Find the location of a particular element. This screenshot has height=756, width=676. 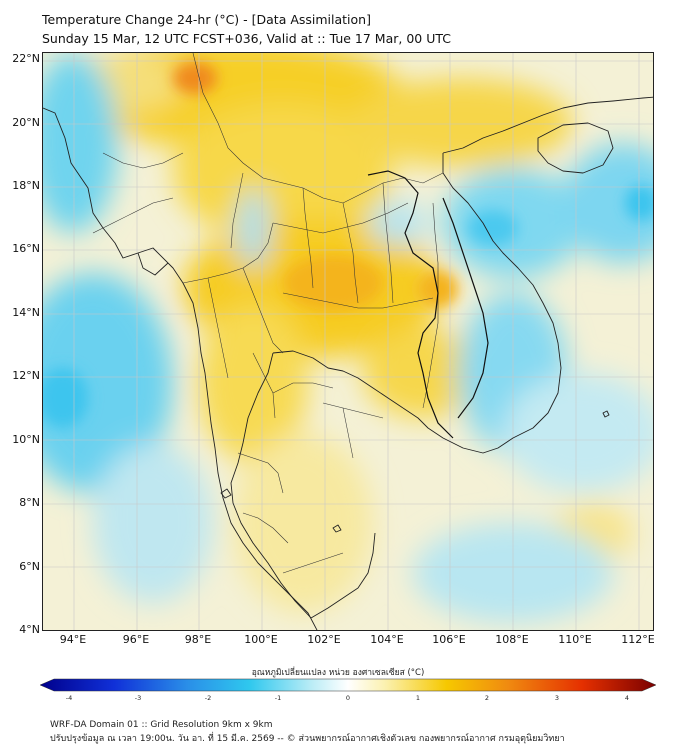

lon-tick-label: 102°E is located at coordinates (324, 639).